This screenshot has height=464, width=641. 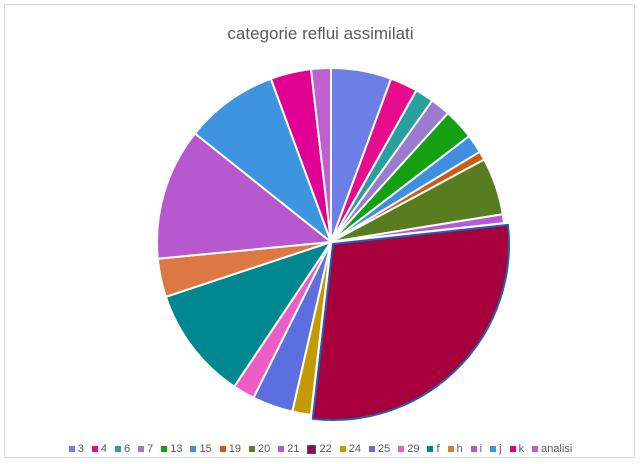 I want to click on legend-label: k, so click(x=521, y=449).